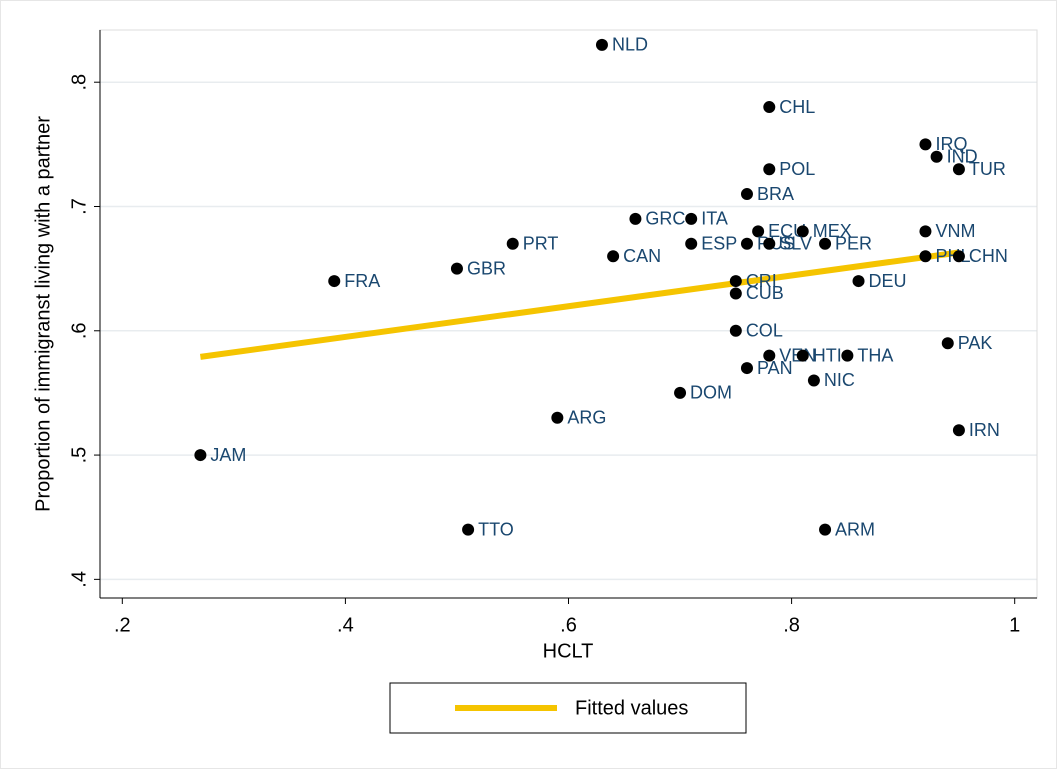  Describe the element at coordinates (791, 625) in the screenshot. I see `x-tick-label: .8` at that location.